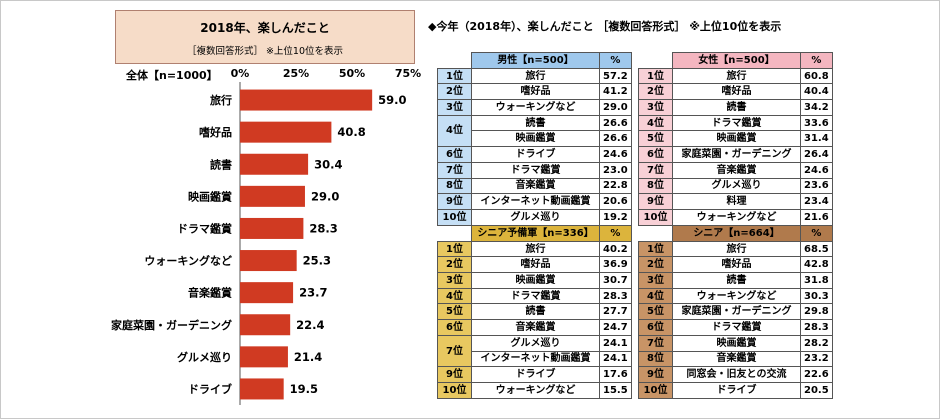 Image resolution: width=940 pixels, height=419 pixels. I want to click on rank-cell: 2位, so click(655, 92).